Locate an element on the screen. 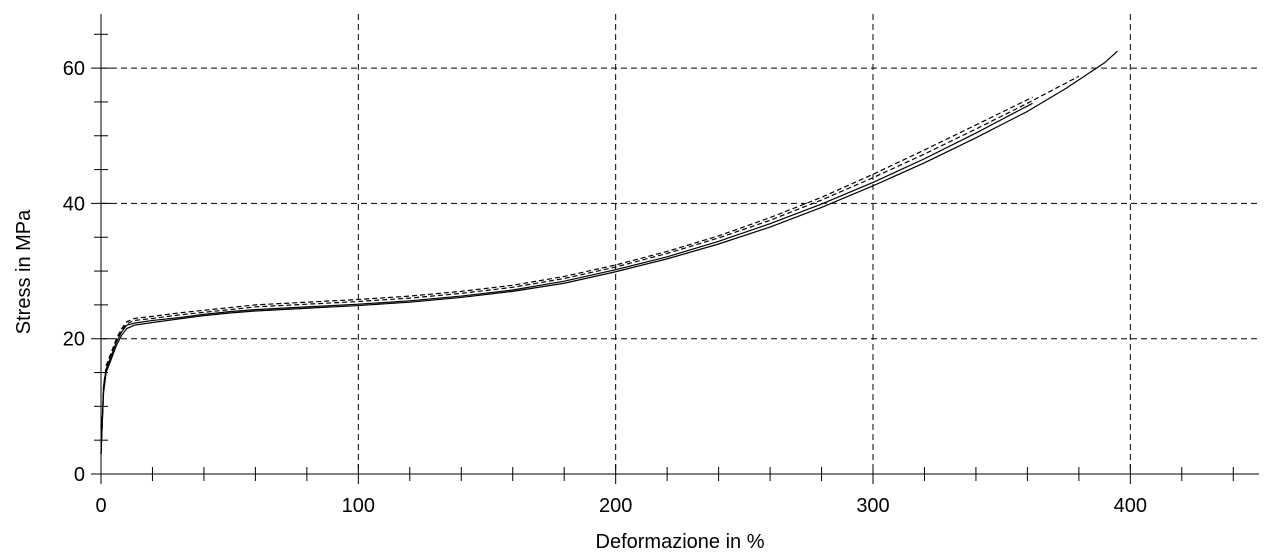 The image size is (1266, 554). x-tick-label: 200 is located at coordinates (615, 506).